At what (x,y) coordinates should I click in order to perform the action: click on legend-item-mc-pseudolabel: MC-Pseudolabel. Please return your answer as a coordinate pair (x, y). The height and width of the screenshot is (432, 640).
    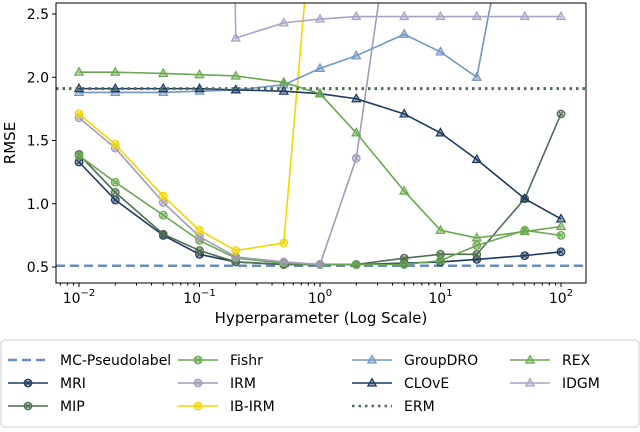
    Looking at the image, I should click on (89, 361).